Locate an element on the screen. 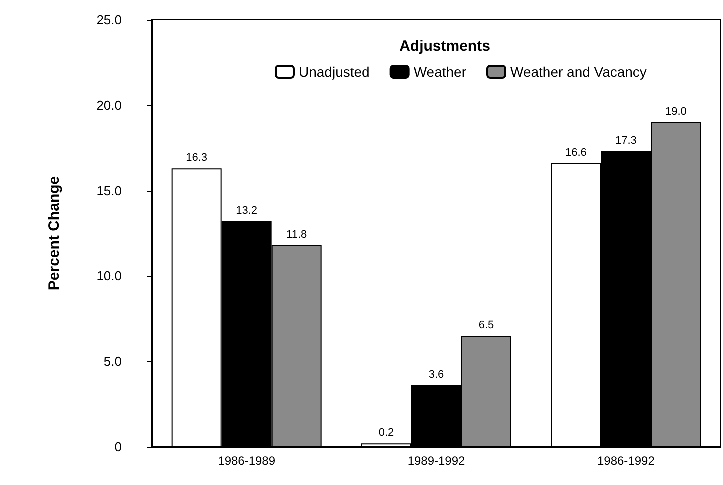 This screenshot has height=485, width=723. y-tick-label: 25.0 is located at coordinates (109, 20).